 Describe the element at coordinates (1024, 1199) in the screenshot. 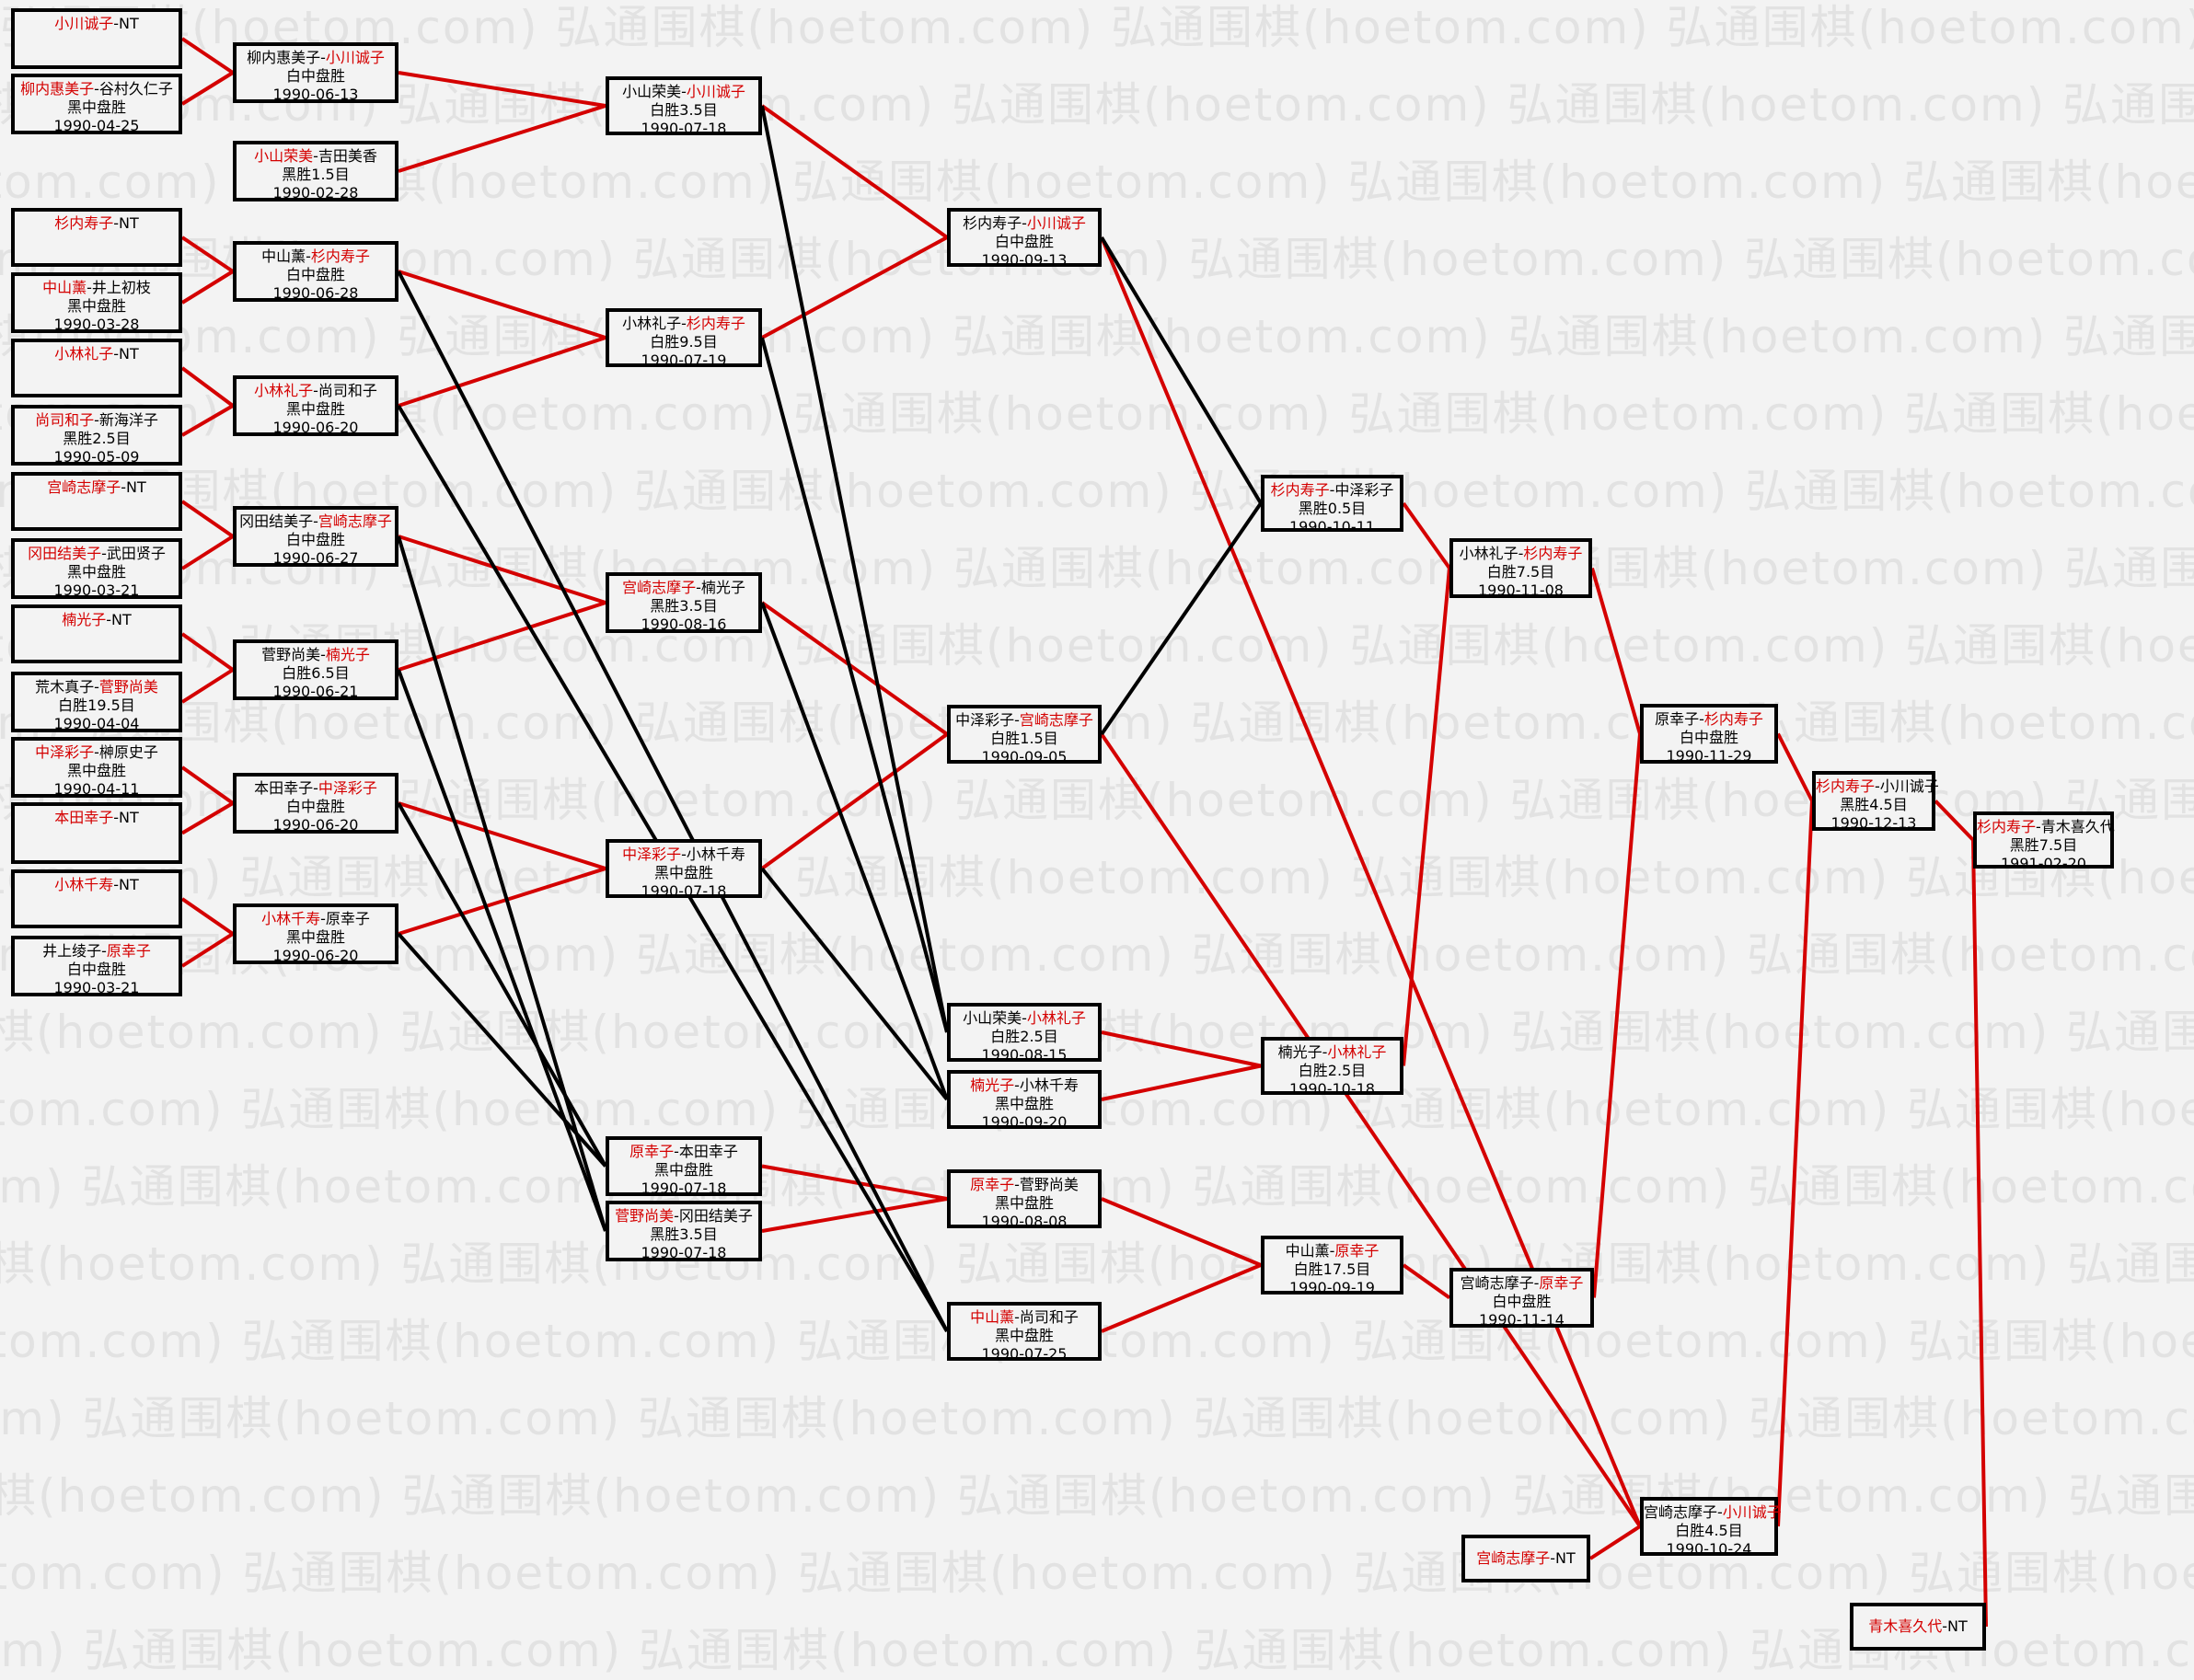

I see `match-box-c4b5: 原幸子-菅野尚美 黑中盘胜 1990-08-08` at that location.